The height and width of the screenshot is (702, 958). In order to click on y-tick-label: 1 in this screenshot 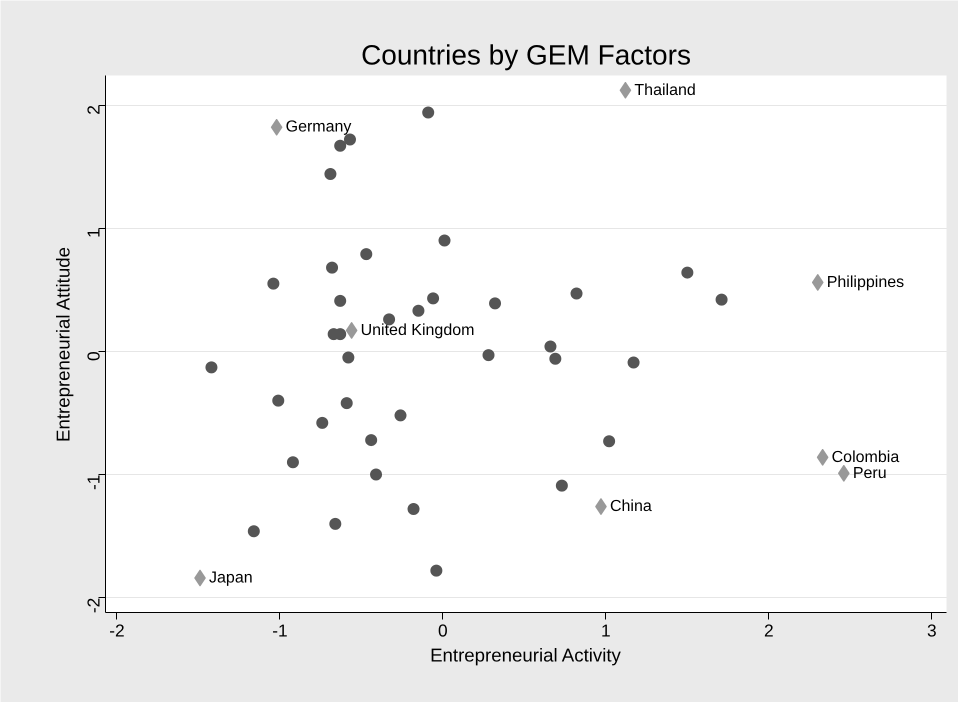, I will do `click(94, 233)`.